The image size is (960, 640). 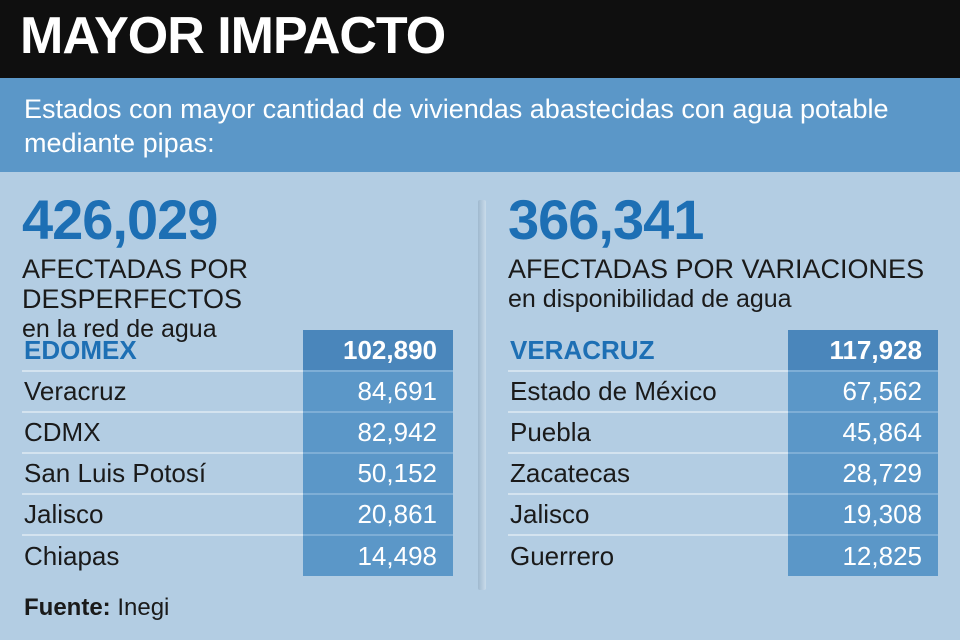 I want to click on state-value: 102,890, so click(x=378, y=351).